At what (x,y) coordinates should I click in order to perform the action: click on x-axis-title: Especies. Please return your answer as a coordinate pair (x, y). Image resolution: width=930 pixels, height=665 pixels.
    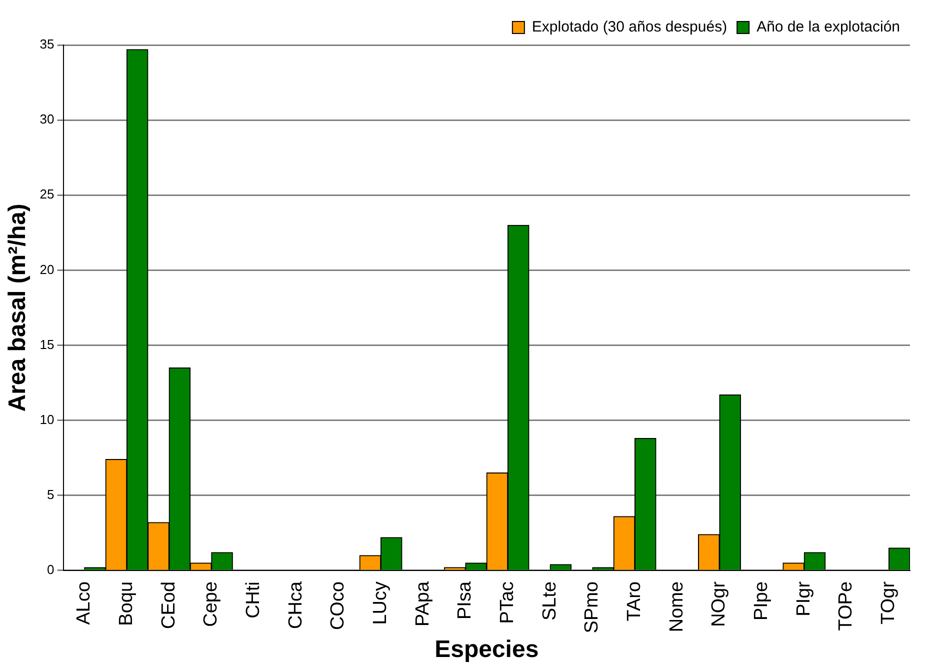
    Looking at the image, I should click on (486, 650).